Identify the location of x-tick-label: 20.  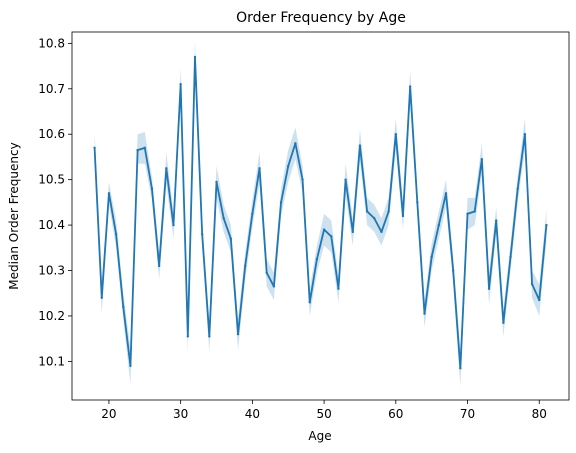
(108, 414).